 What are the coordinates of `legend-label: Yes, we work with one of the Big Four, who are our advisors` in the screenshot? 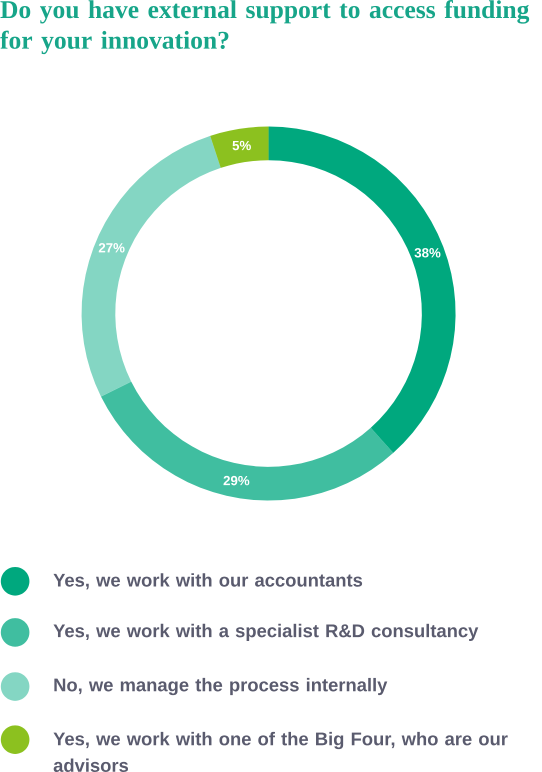 It's located at (281, 752).